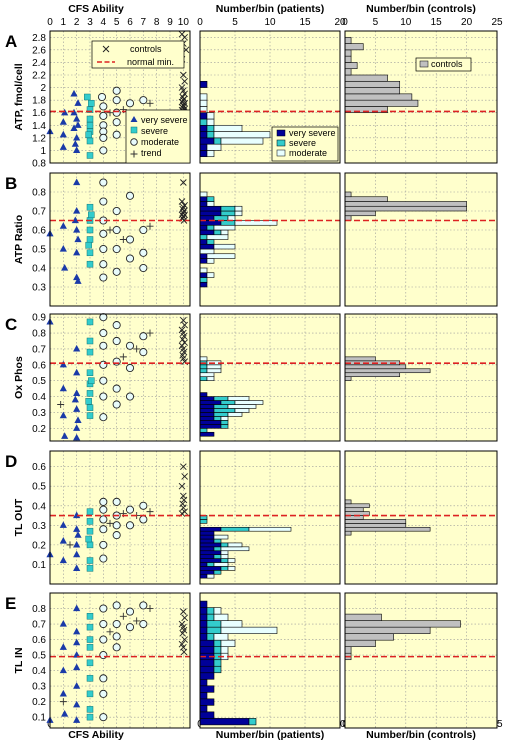  I want to click on plot-background, so click(421, 239).